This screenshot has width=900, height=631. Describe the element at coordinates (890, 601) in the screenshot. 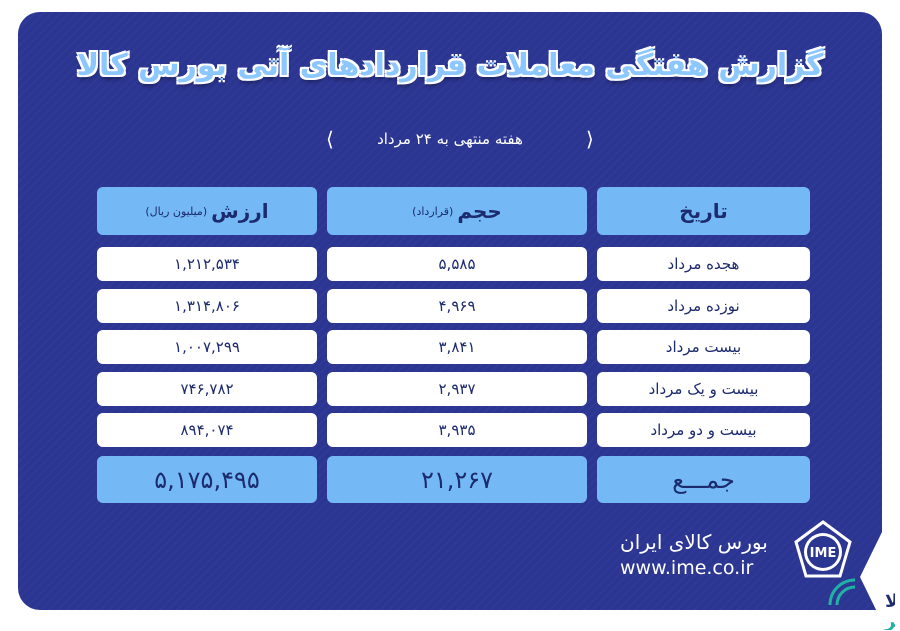

I see `svg-text: کالا` at that location.